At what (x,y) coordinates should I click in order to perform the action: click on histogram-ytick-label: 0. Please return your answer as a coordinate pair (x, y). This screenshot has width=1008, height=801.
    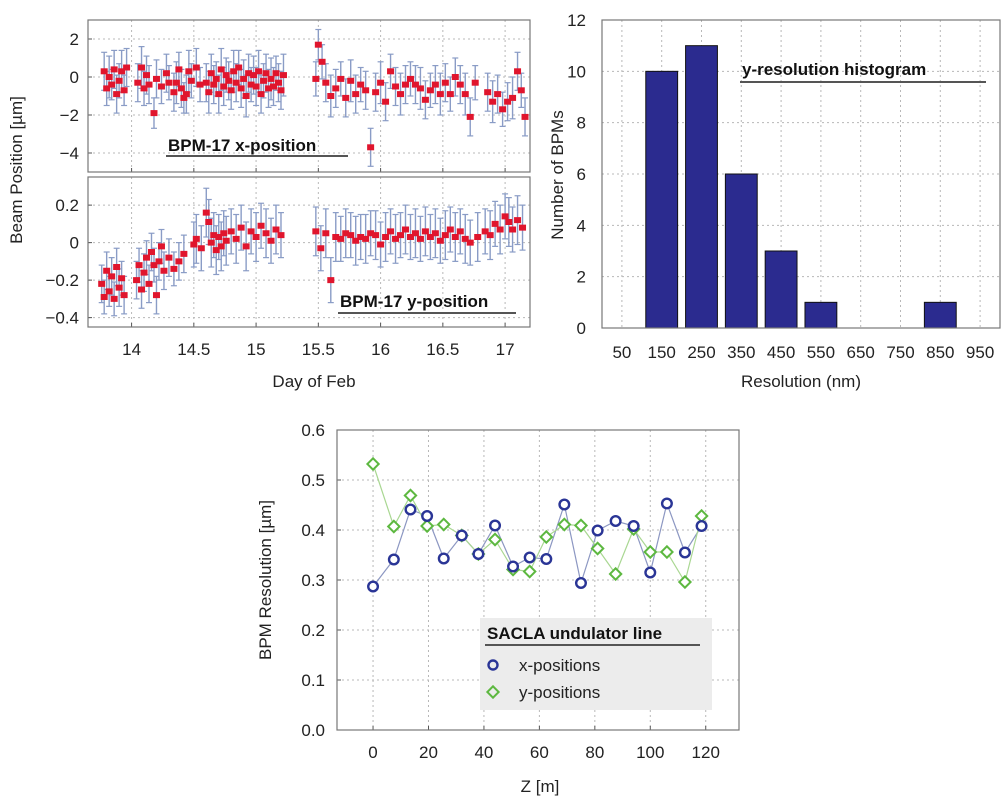
    Looking at the image, I should click on (581, 328).